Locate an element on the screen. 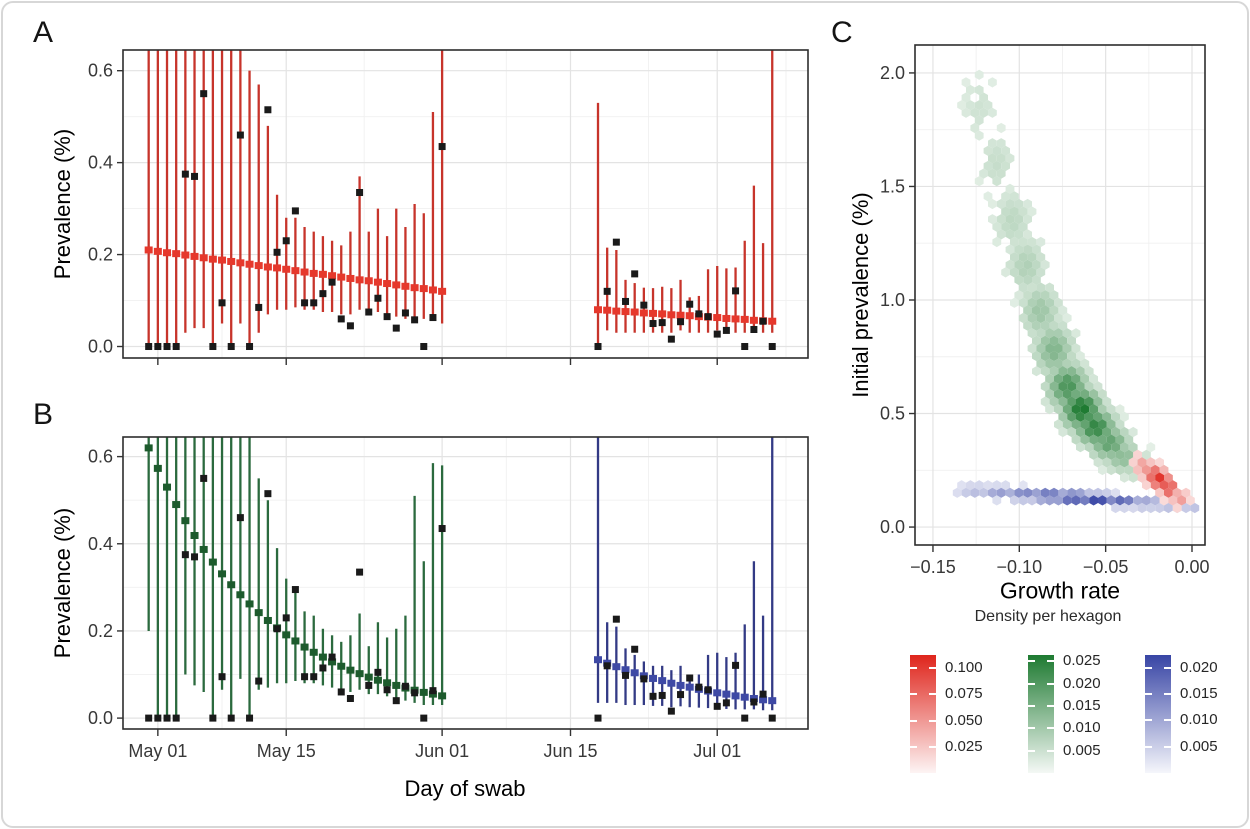  legend-bar-green is located at coordinates (1041, 714).